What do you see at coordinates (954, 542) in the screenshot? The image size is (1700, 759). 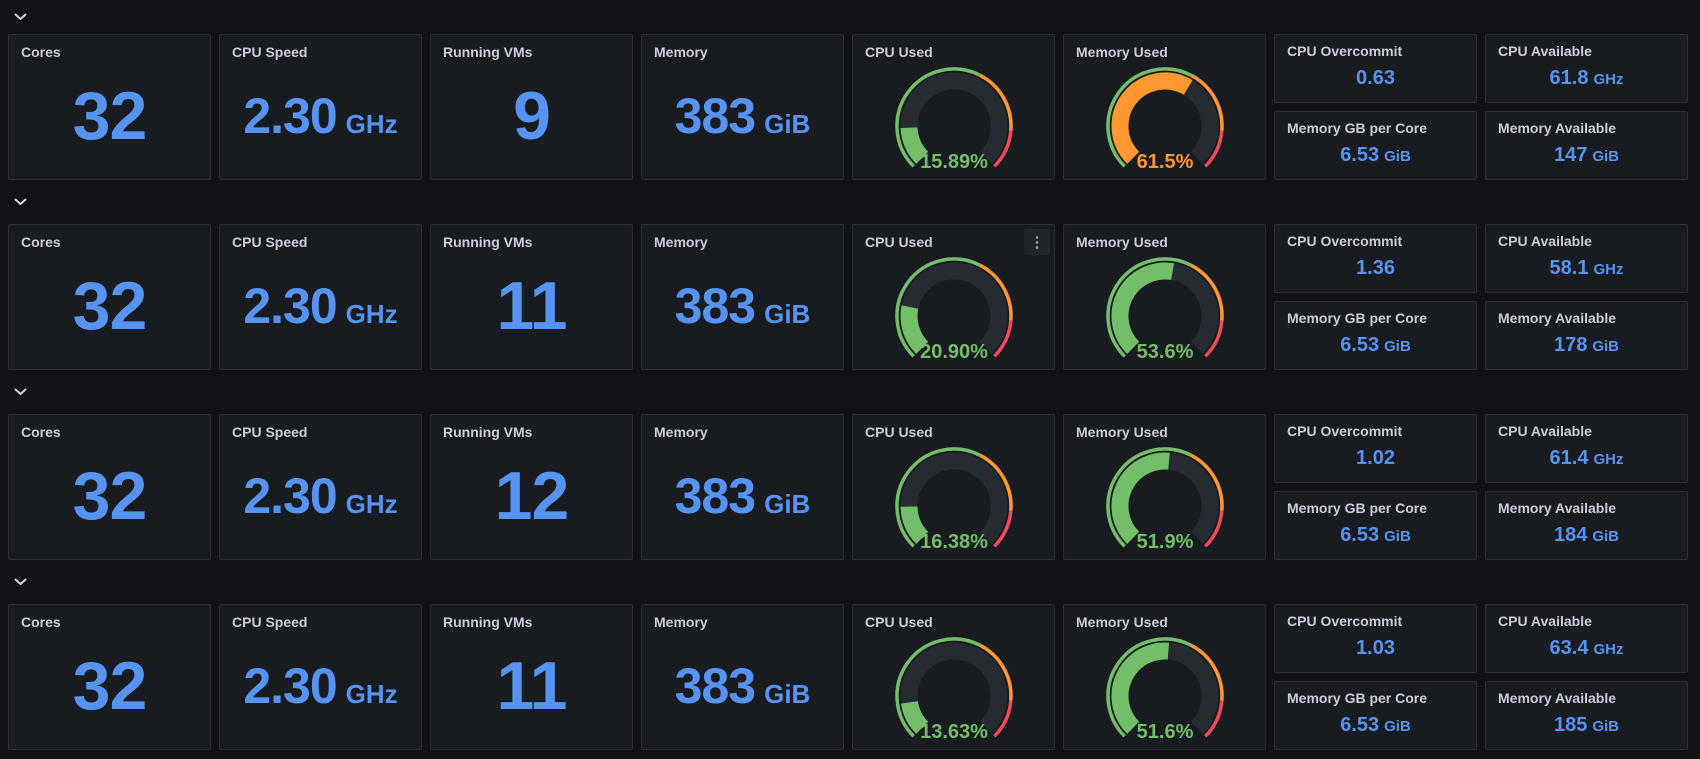 I see `svg-text: 16.38%` at bounding box center [954, 542].